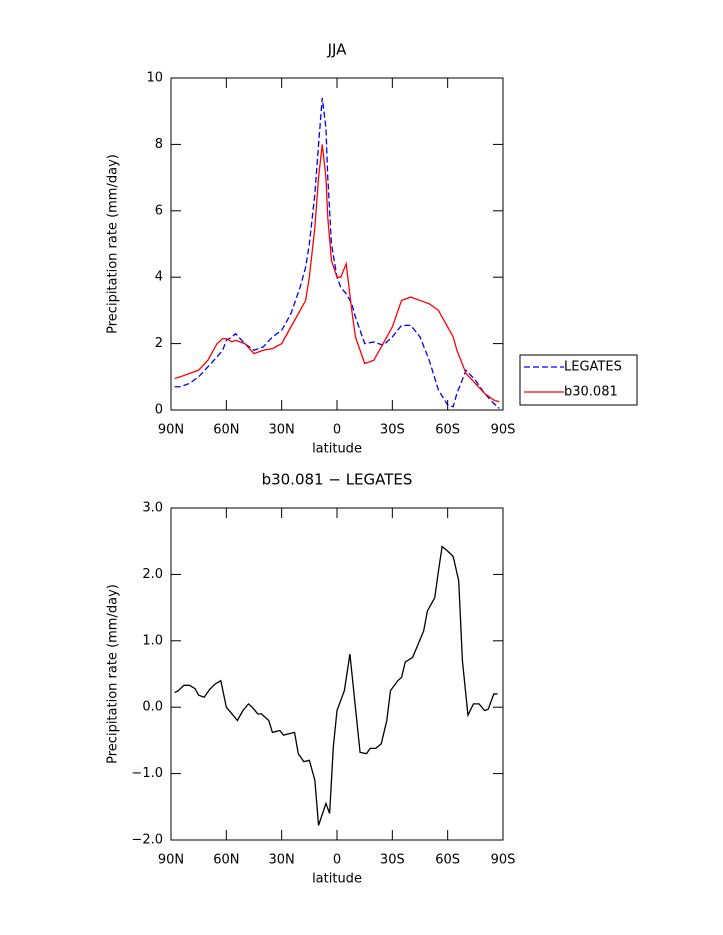 The width and height of the screenshot is (723, 935). I want to click on y-tick-label: 10, so click(154, 78).